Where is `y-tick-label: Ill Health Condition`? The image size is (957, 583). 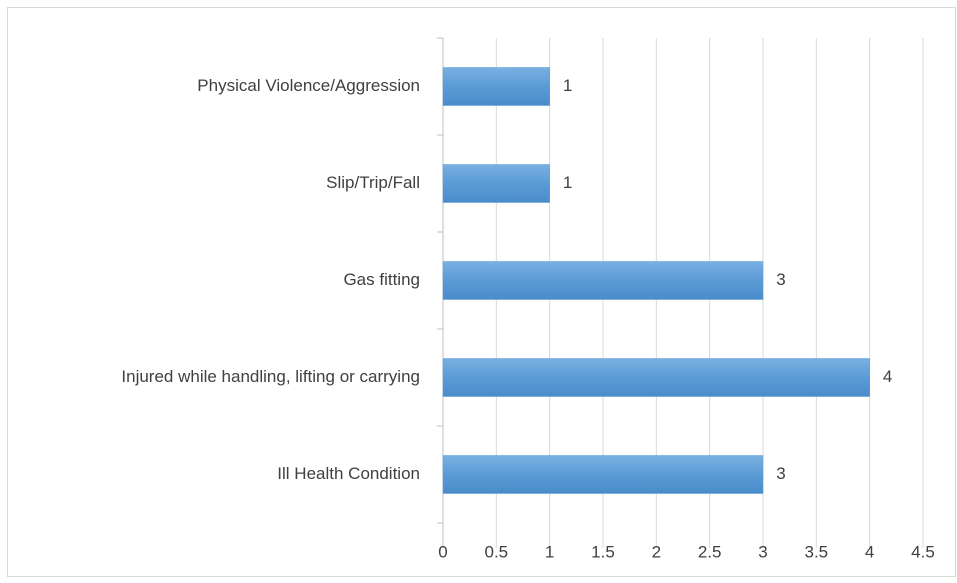 y-tick-label: Ill Health Condition is located at coordinates (348, 473).